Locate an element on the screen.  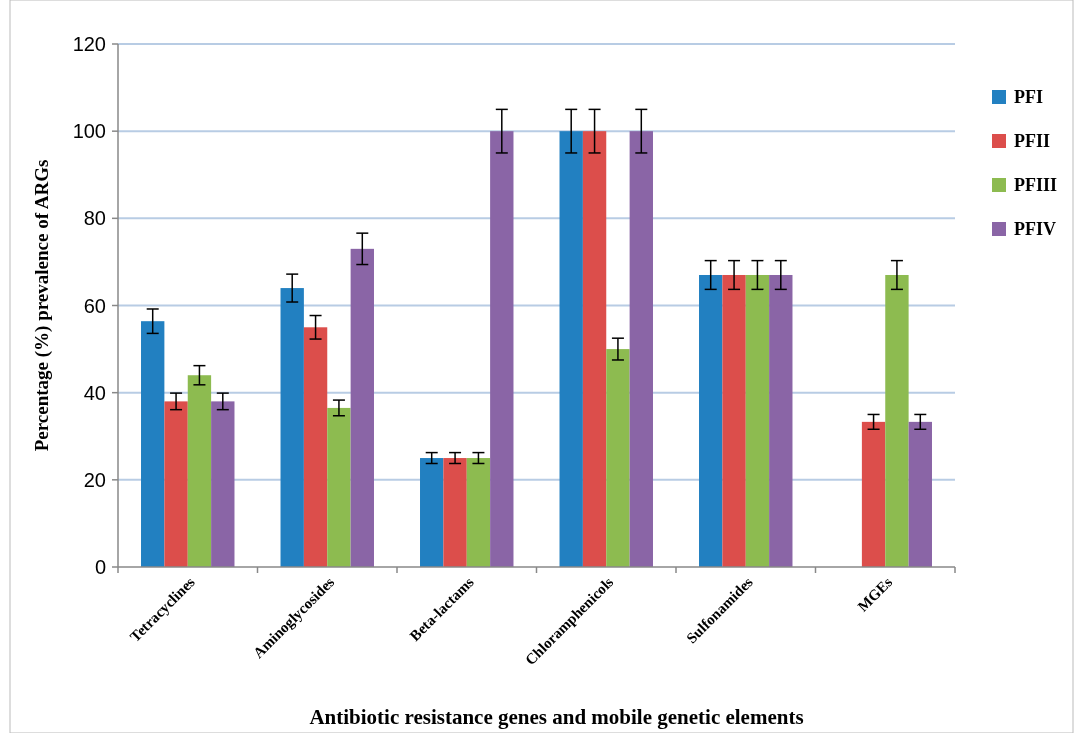
y-tick-label: 60 is located at coordinates (94, 305).